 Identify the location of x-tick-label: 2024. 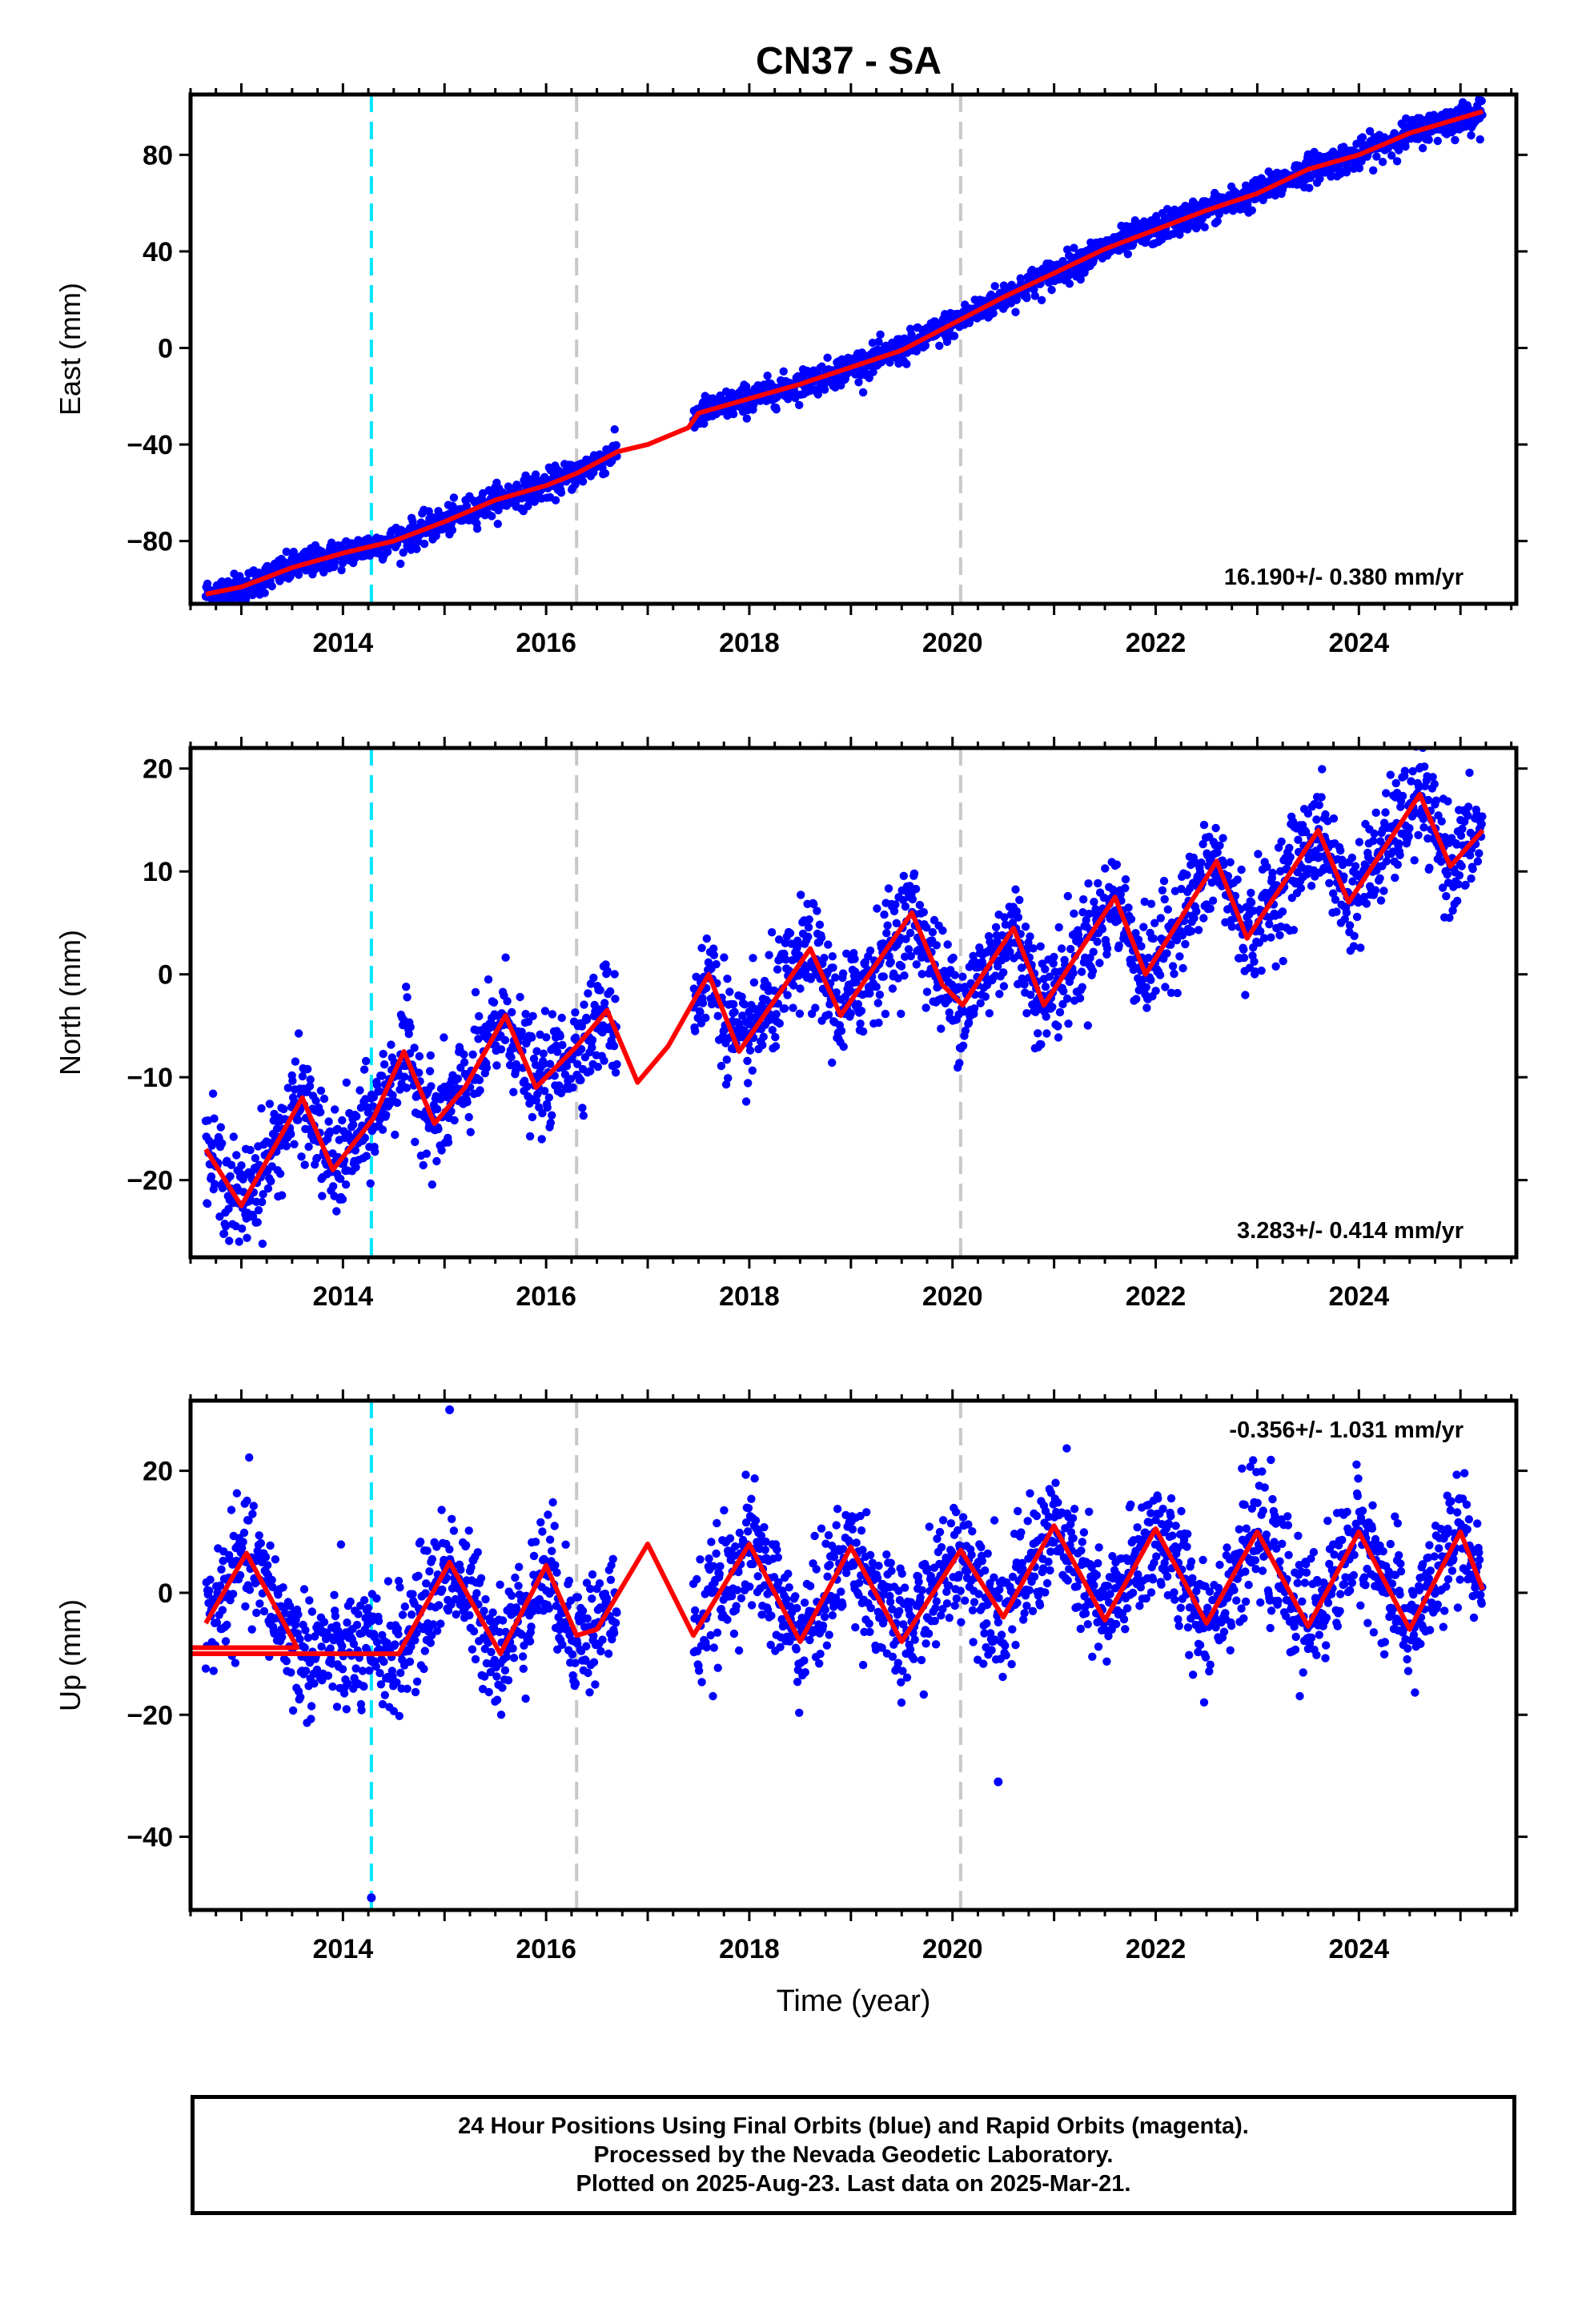
(1358, 643).